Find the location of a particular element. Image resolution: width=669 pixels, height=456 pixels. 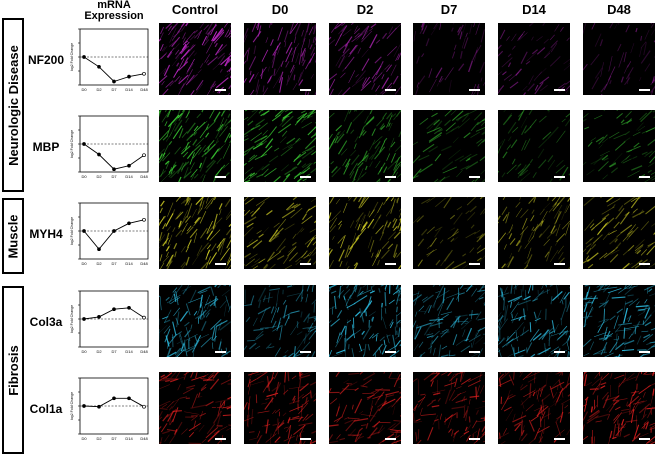

micrograph-nf200-d7 is located at coordinates (449, 59).